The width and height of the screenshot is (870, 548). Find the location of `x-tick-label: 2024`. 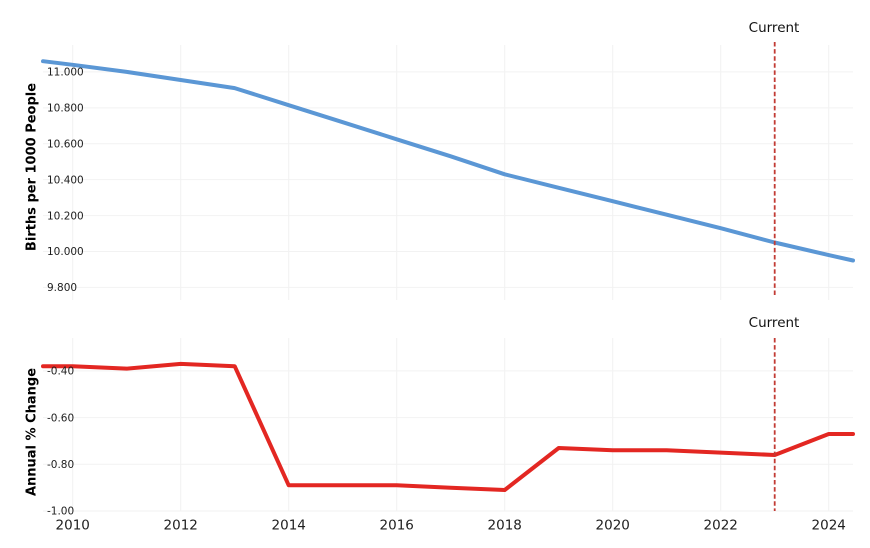

x-tick-label: 2024 is located at coordinates (829, 526).